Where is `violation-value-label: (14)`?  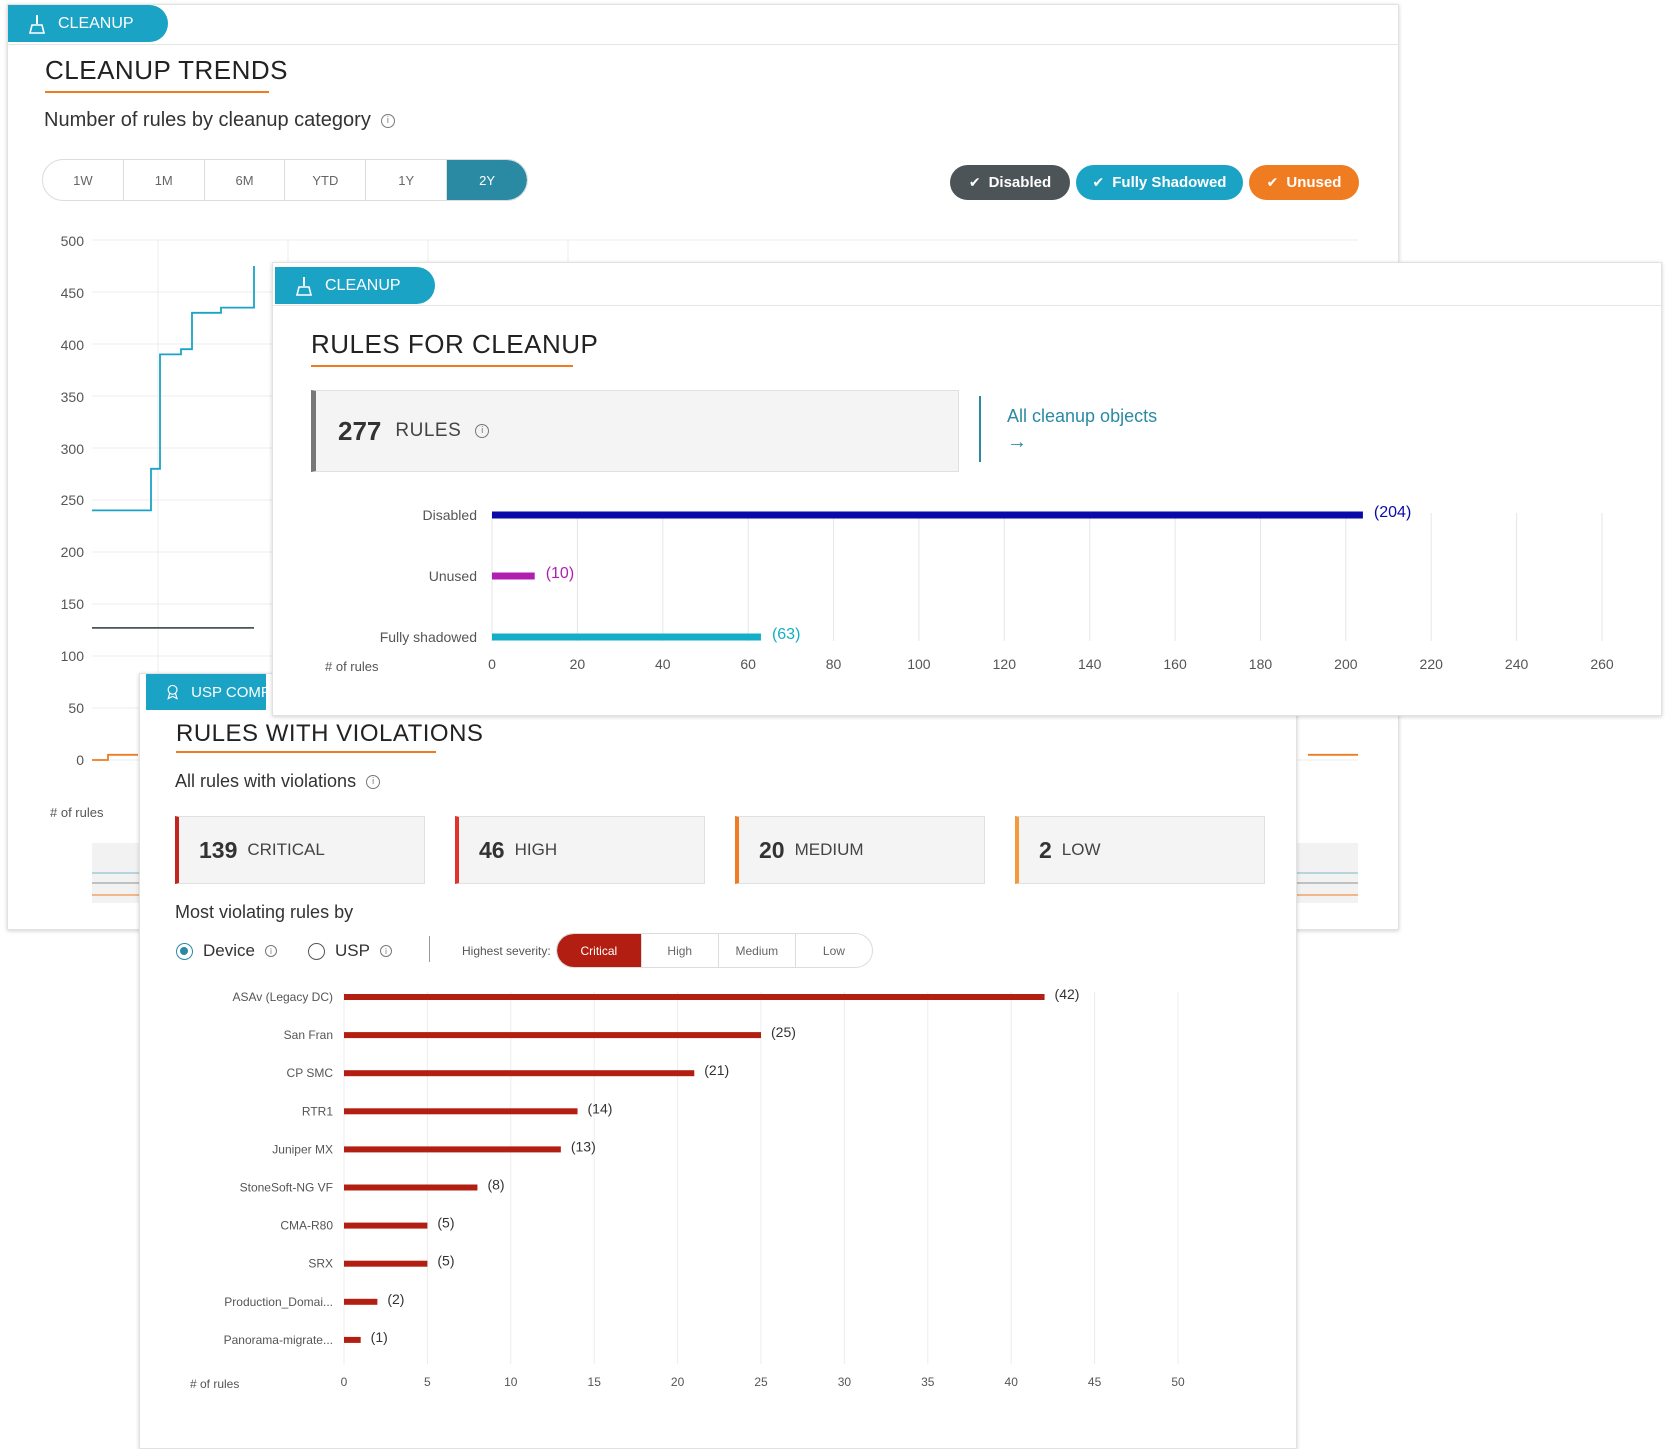
violation-value-label: (14) is located at coordinates (600, 1108).